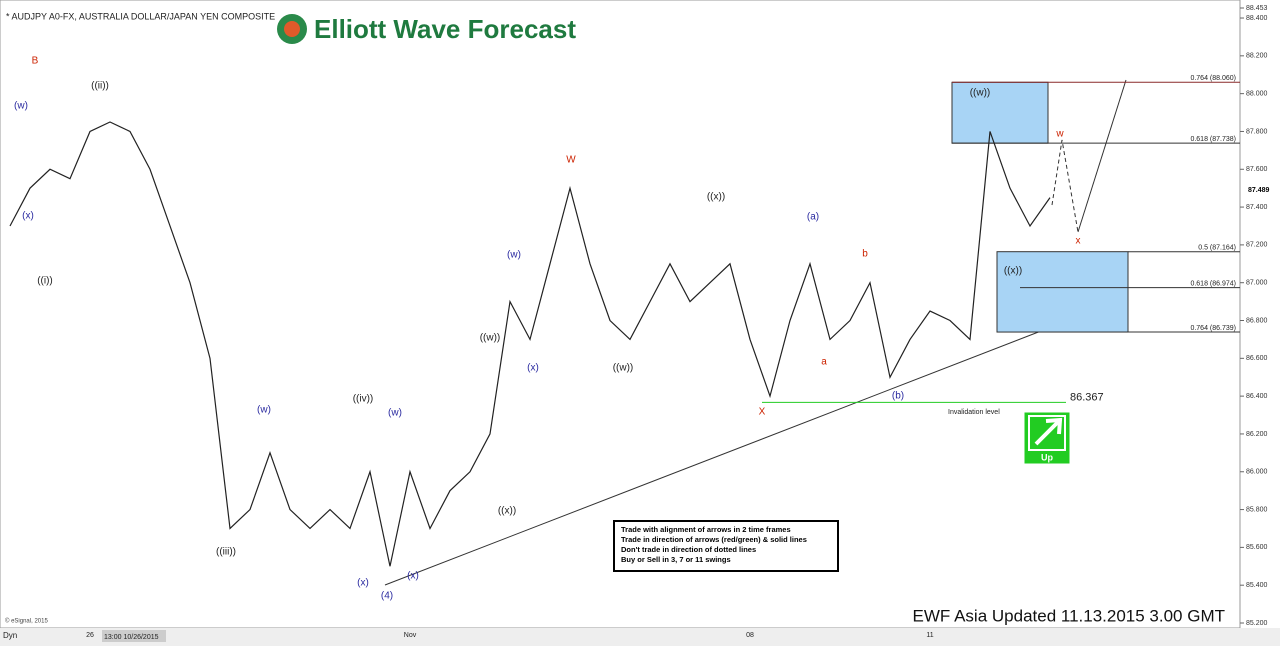 This screenshot has height=646, width=1280. What do you see at coordinates (676, 559) in the screenshot?
I see `rule-line: Buy or Sell in 3, 7 or 11 swings` at bounding box center [676, 559].